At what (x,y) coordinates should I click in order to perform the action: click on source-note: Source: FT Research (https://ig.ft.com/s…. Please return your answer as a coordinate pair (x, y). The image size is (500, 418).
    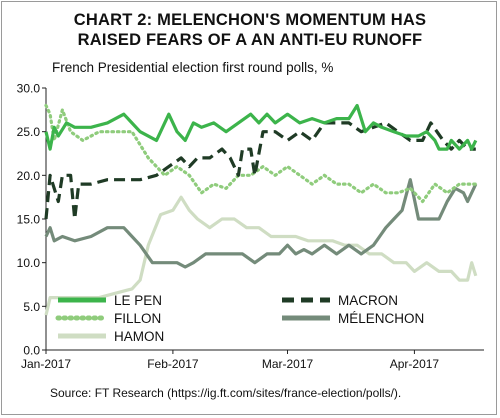
    Looking at the image, I should click on (226, 393).